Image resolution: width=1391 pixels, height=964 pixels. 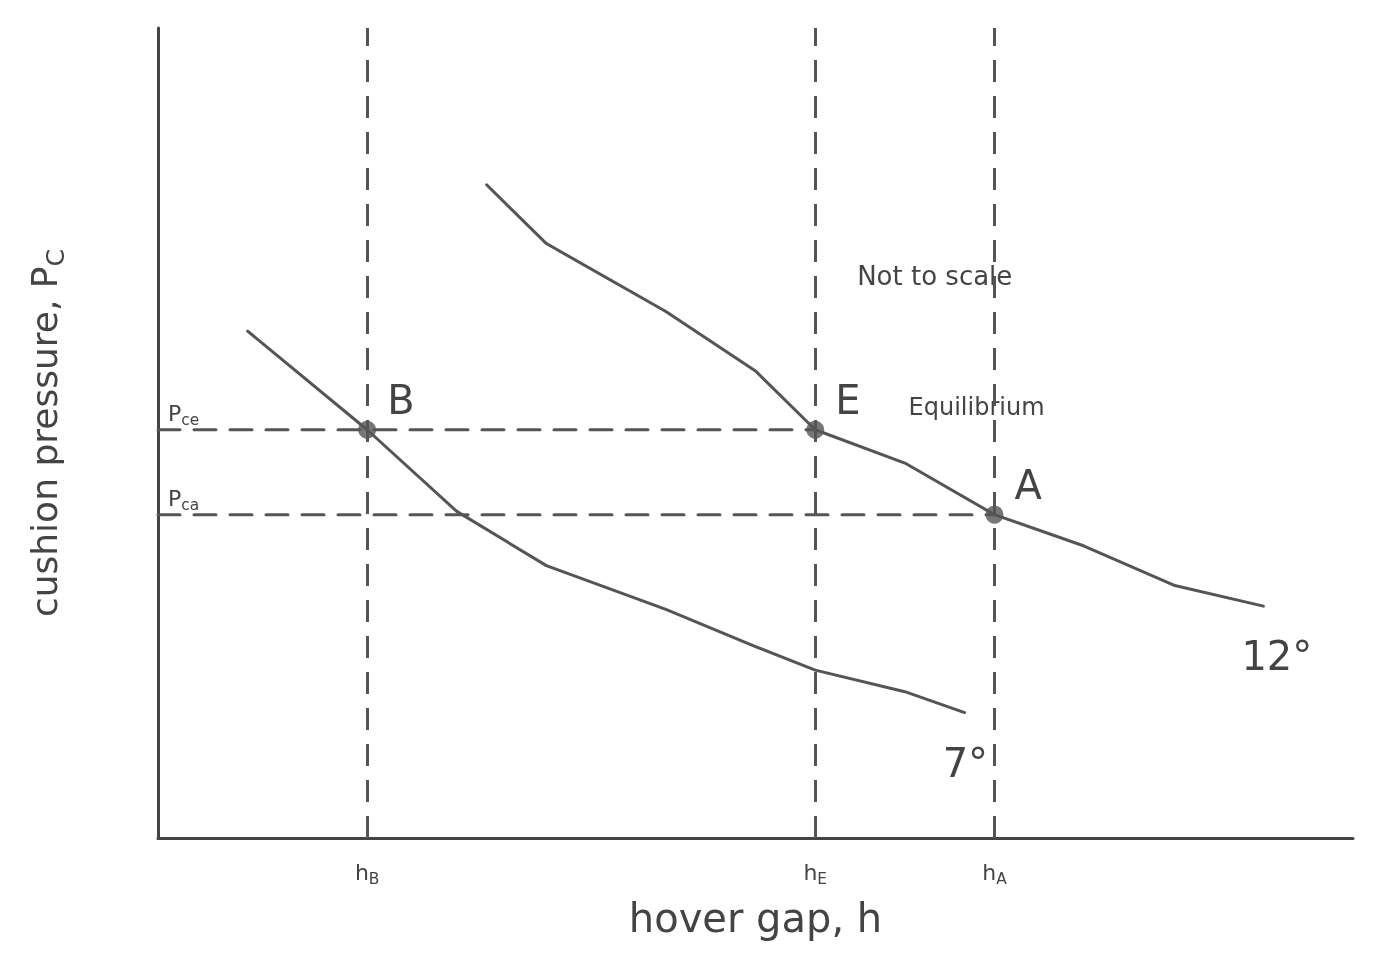 What do you see at coordinates (1277, 656) in the screenshot?
I see `series-label: 12°` at bounding box center [1277, 656].